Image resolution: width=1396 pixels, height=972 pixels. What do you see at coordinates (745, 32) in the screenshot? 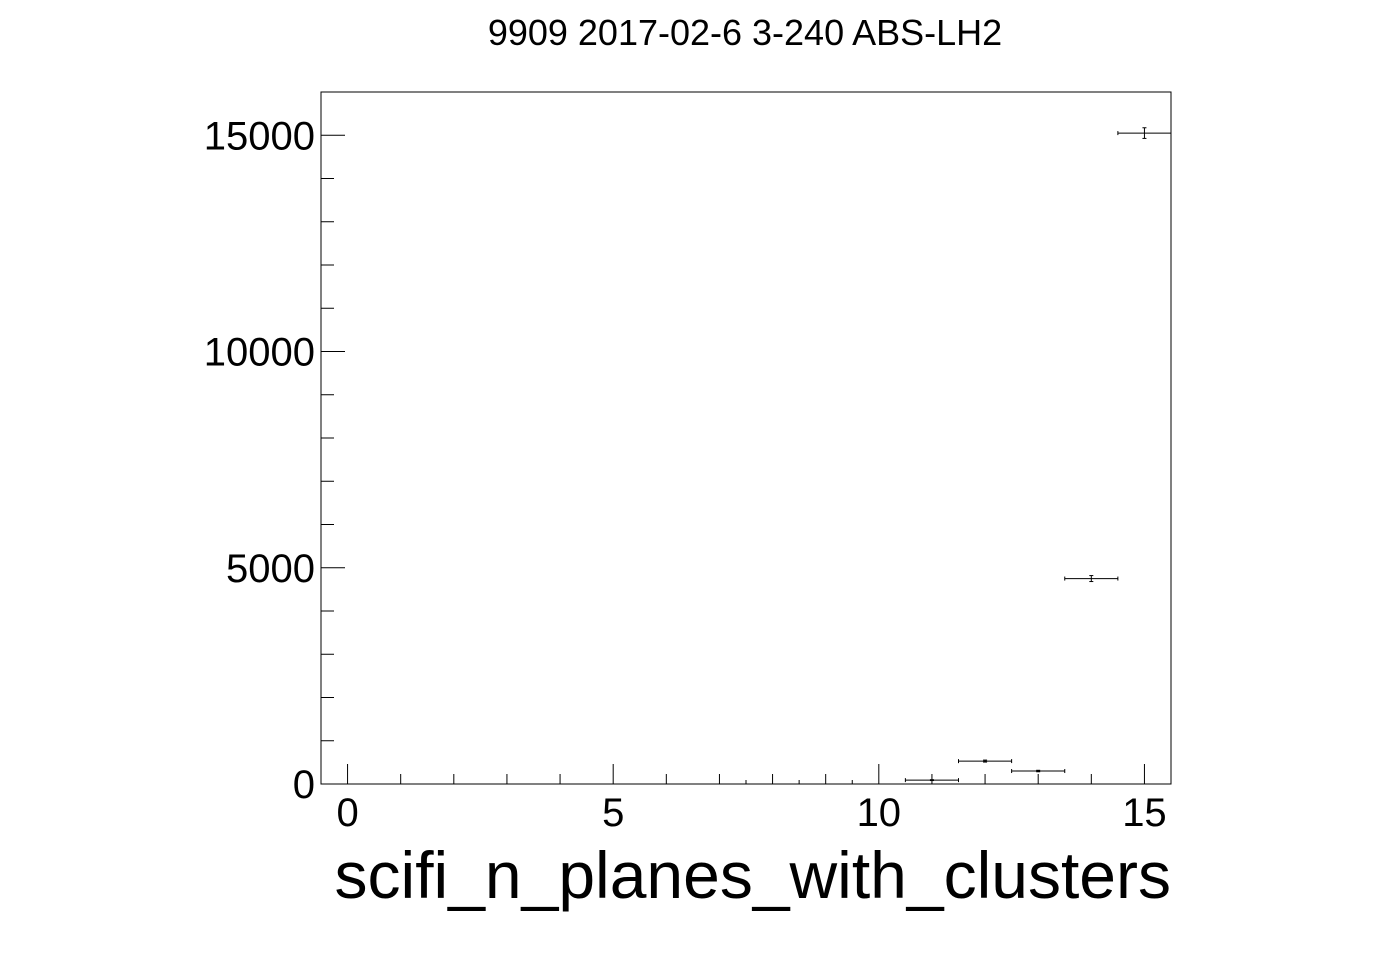
I see `chart-title: 9909 2017-02-6 3-240 ABS-LH2` at bounding box center [745, 32].